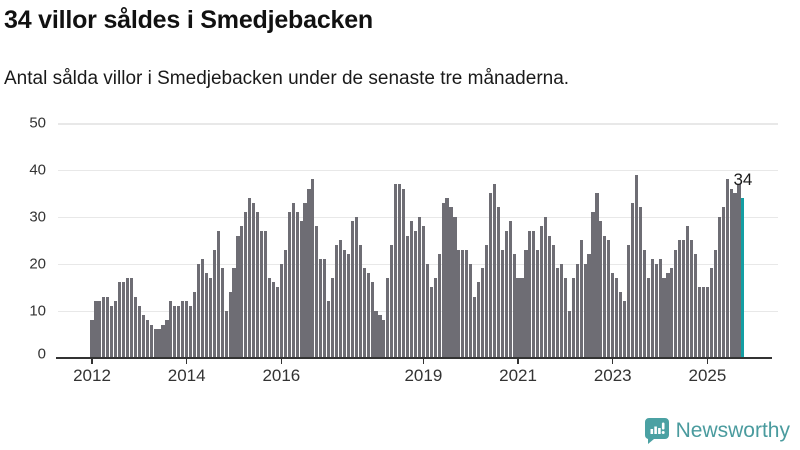 This screenshot has height=450, width=800. What do you see at coordinates (186, 375) in the screenshot?
I see `x-axis-tick-label: 2014` at bounding box center [186, 375].